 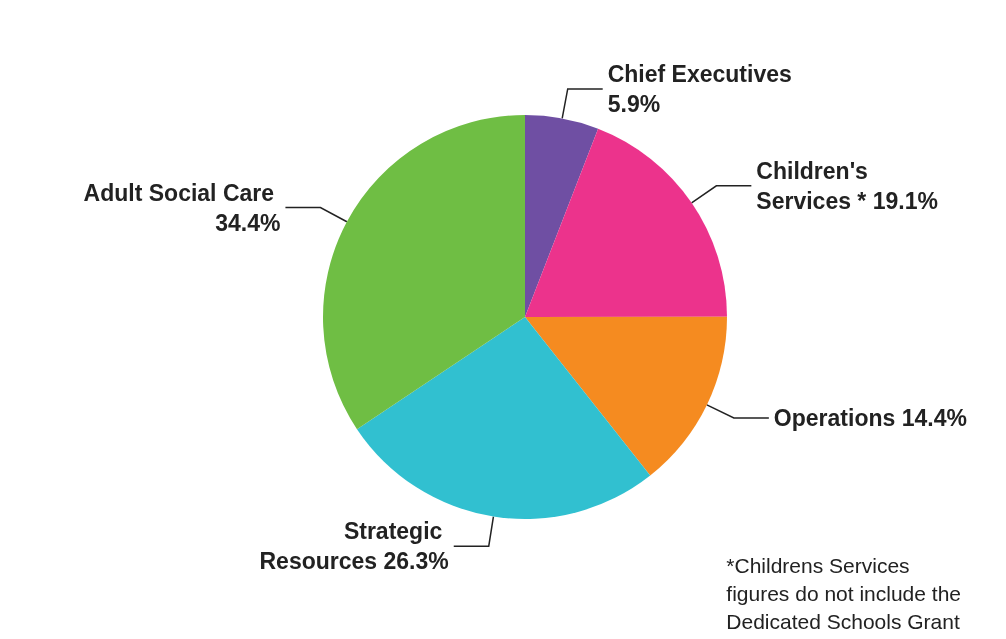 I want to click on slice-label: Adult Social Care, so click(x=182, y=192).